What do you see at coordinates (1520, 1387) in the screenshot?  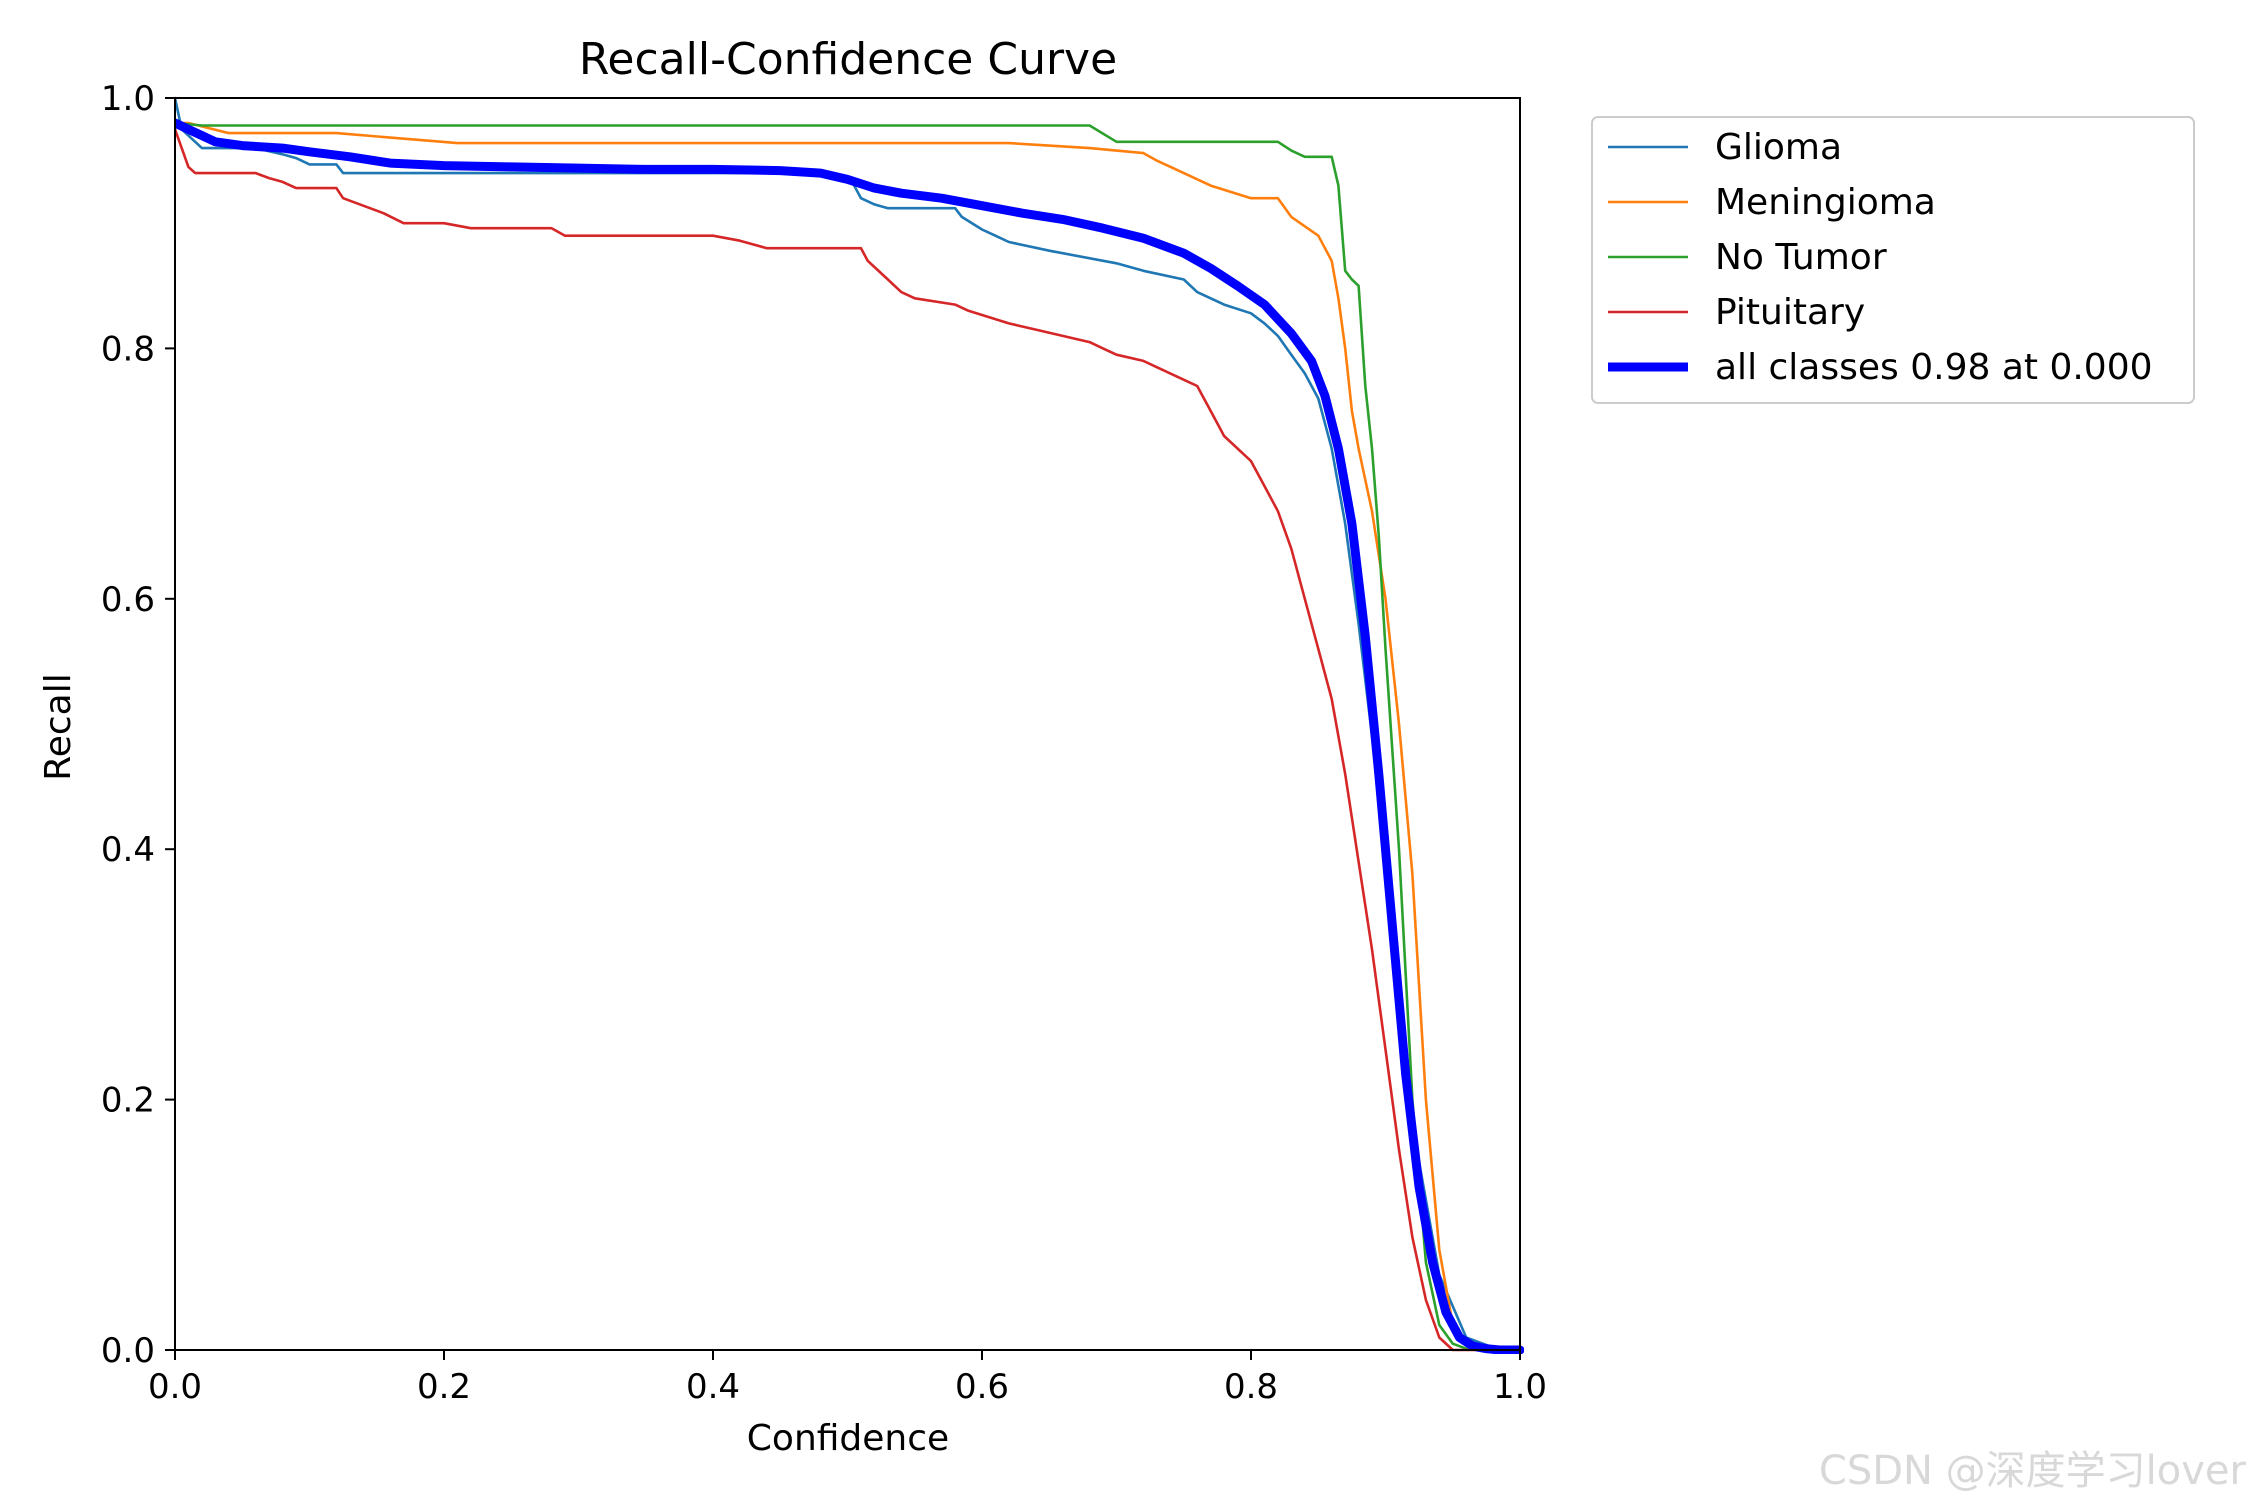 I see `x-tick-label: 1.0` at bounding box center [1520, 1387].